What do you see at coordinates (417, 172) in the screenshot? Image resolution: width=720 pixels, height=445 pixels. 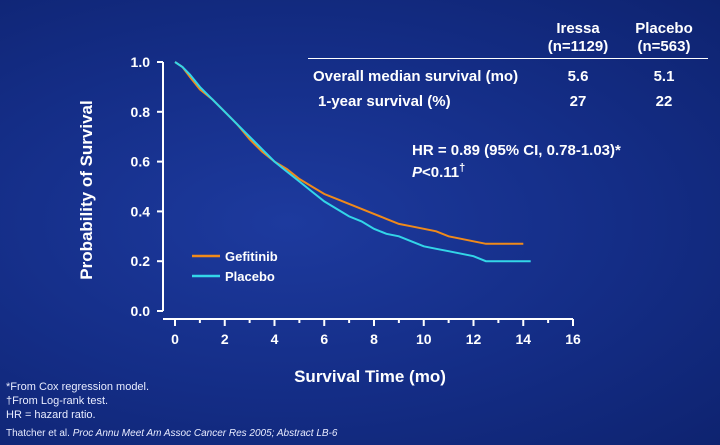 I see `p-italic: P` at bounding box center [417, 172].